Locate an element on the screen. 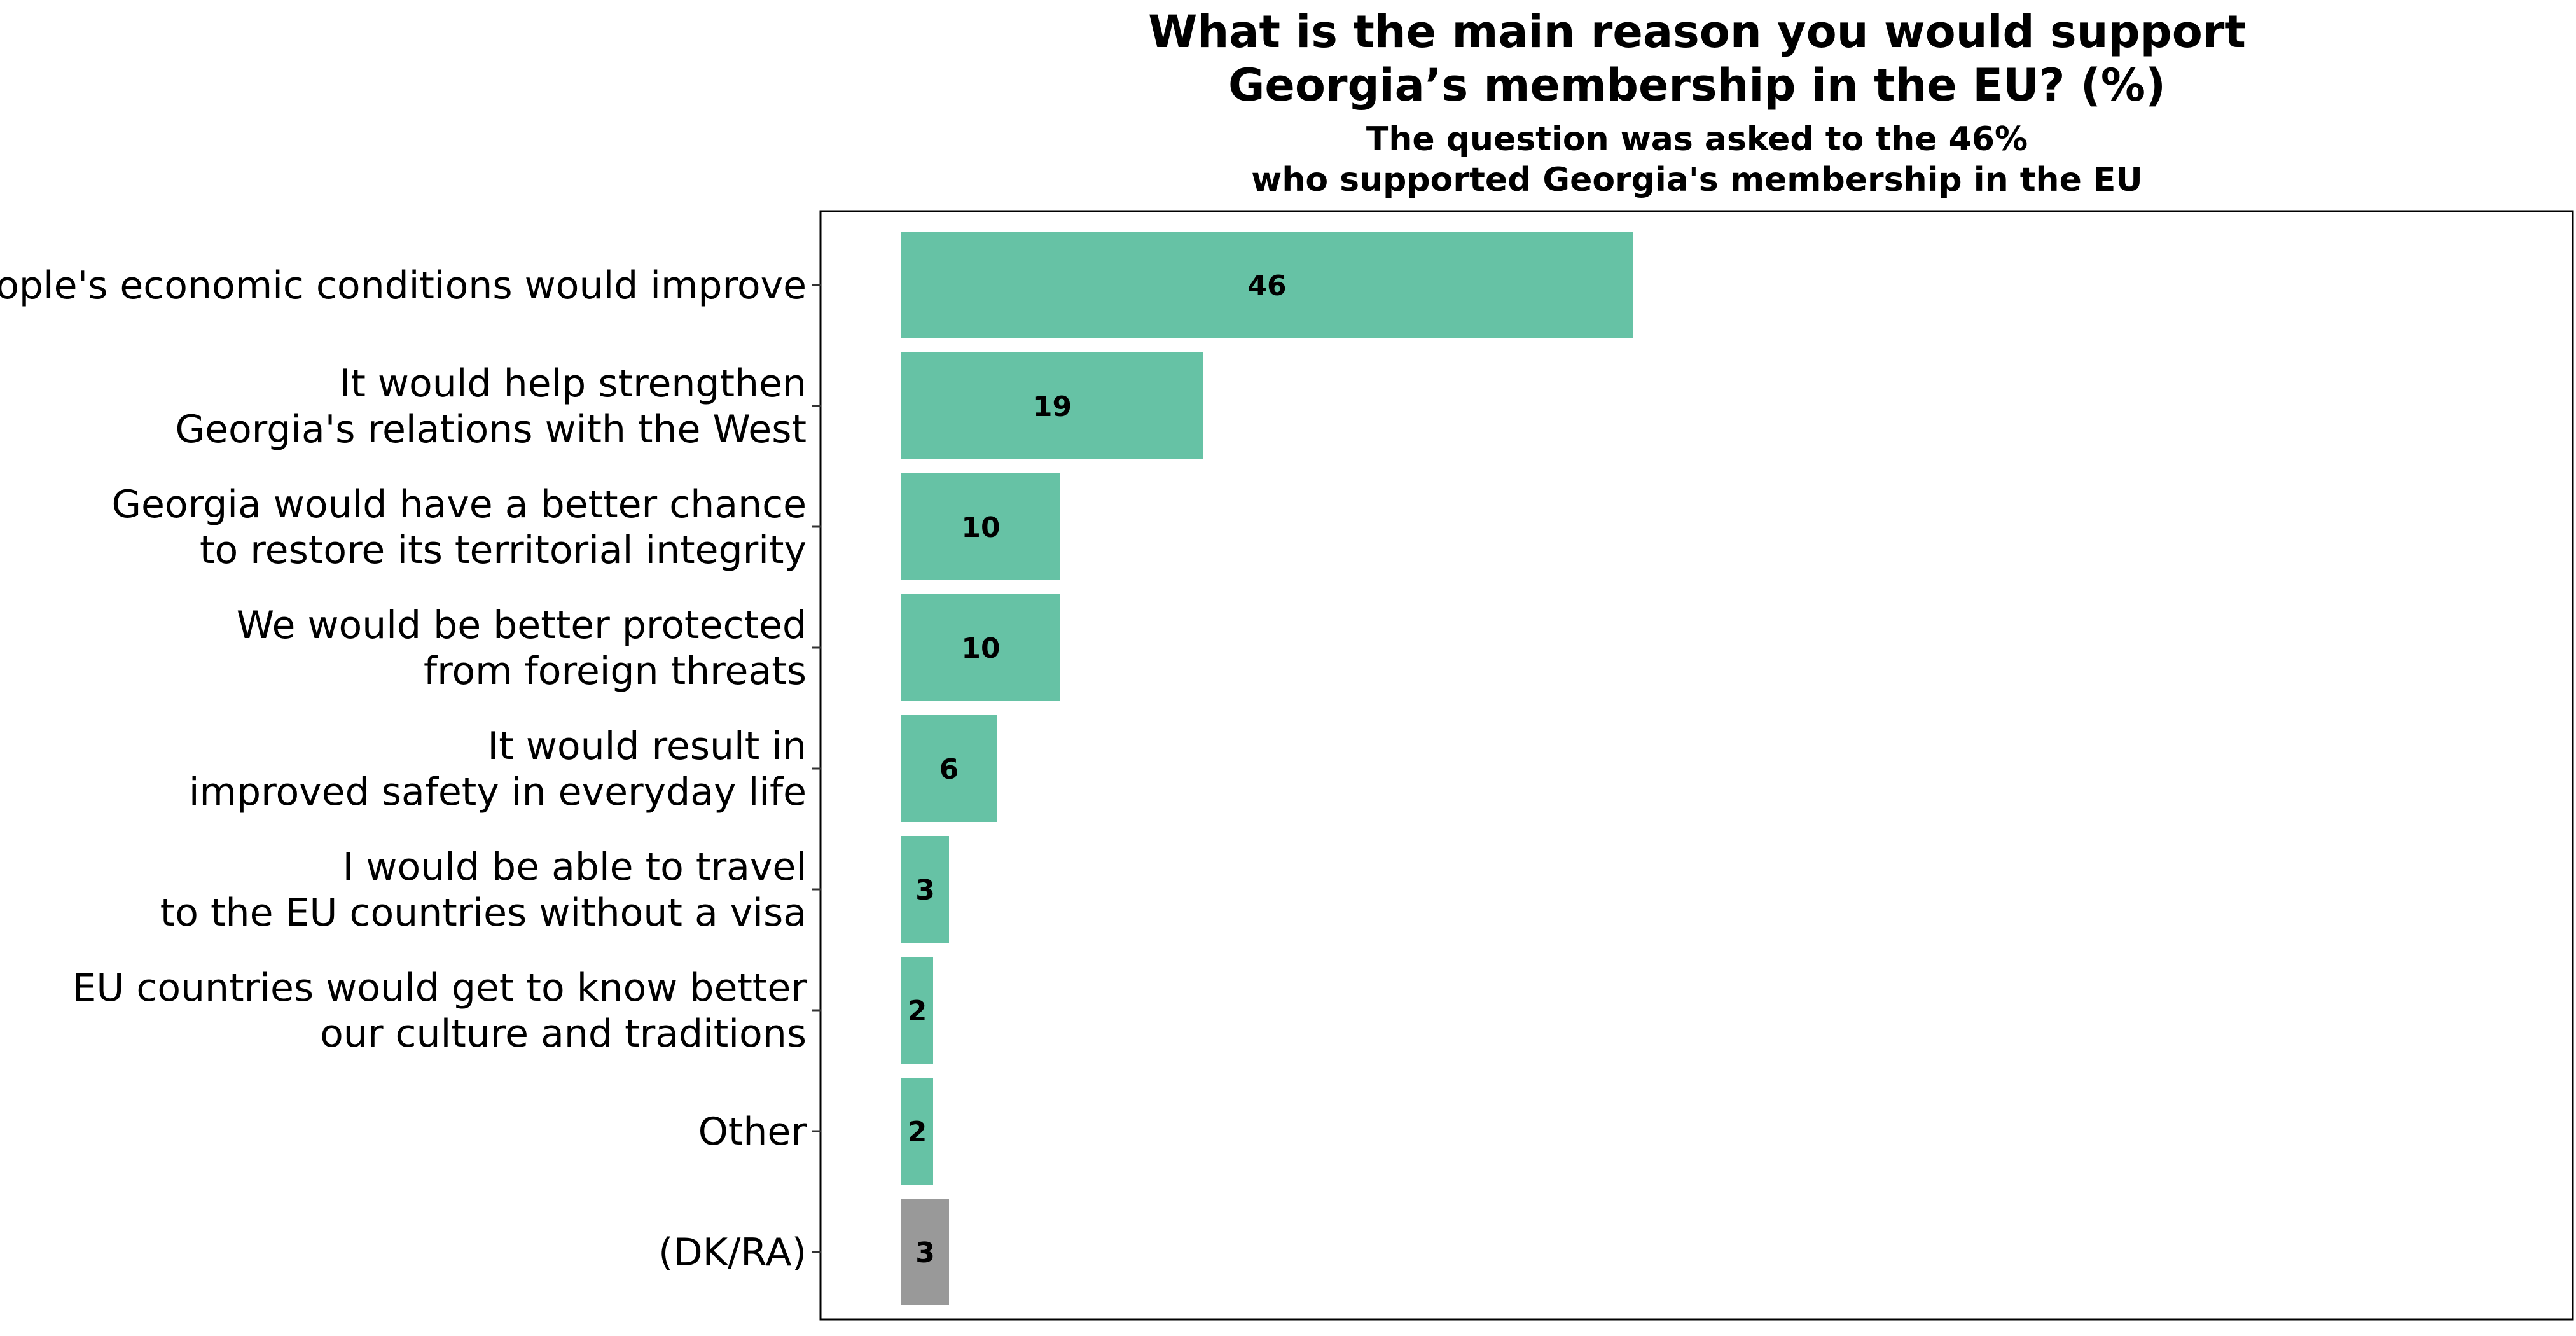 Image resolution: width=2576 pixels, height=1336 pixels. bar-value-label: 6 is located at coordinates (949, 769).